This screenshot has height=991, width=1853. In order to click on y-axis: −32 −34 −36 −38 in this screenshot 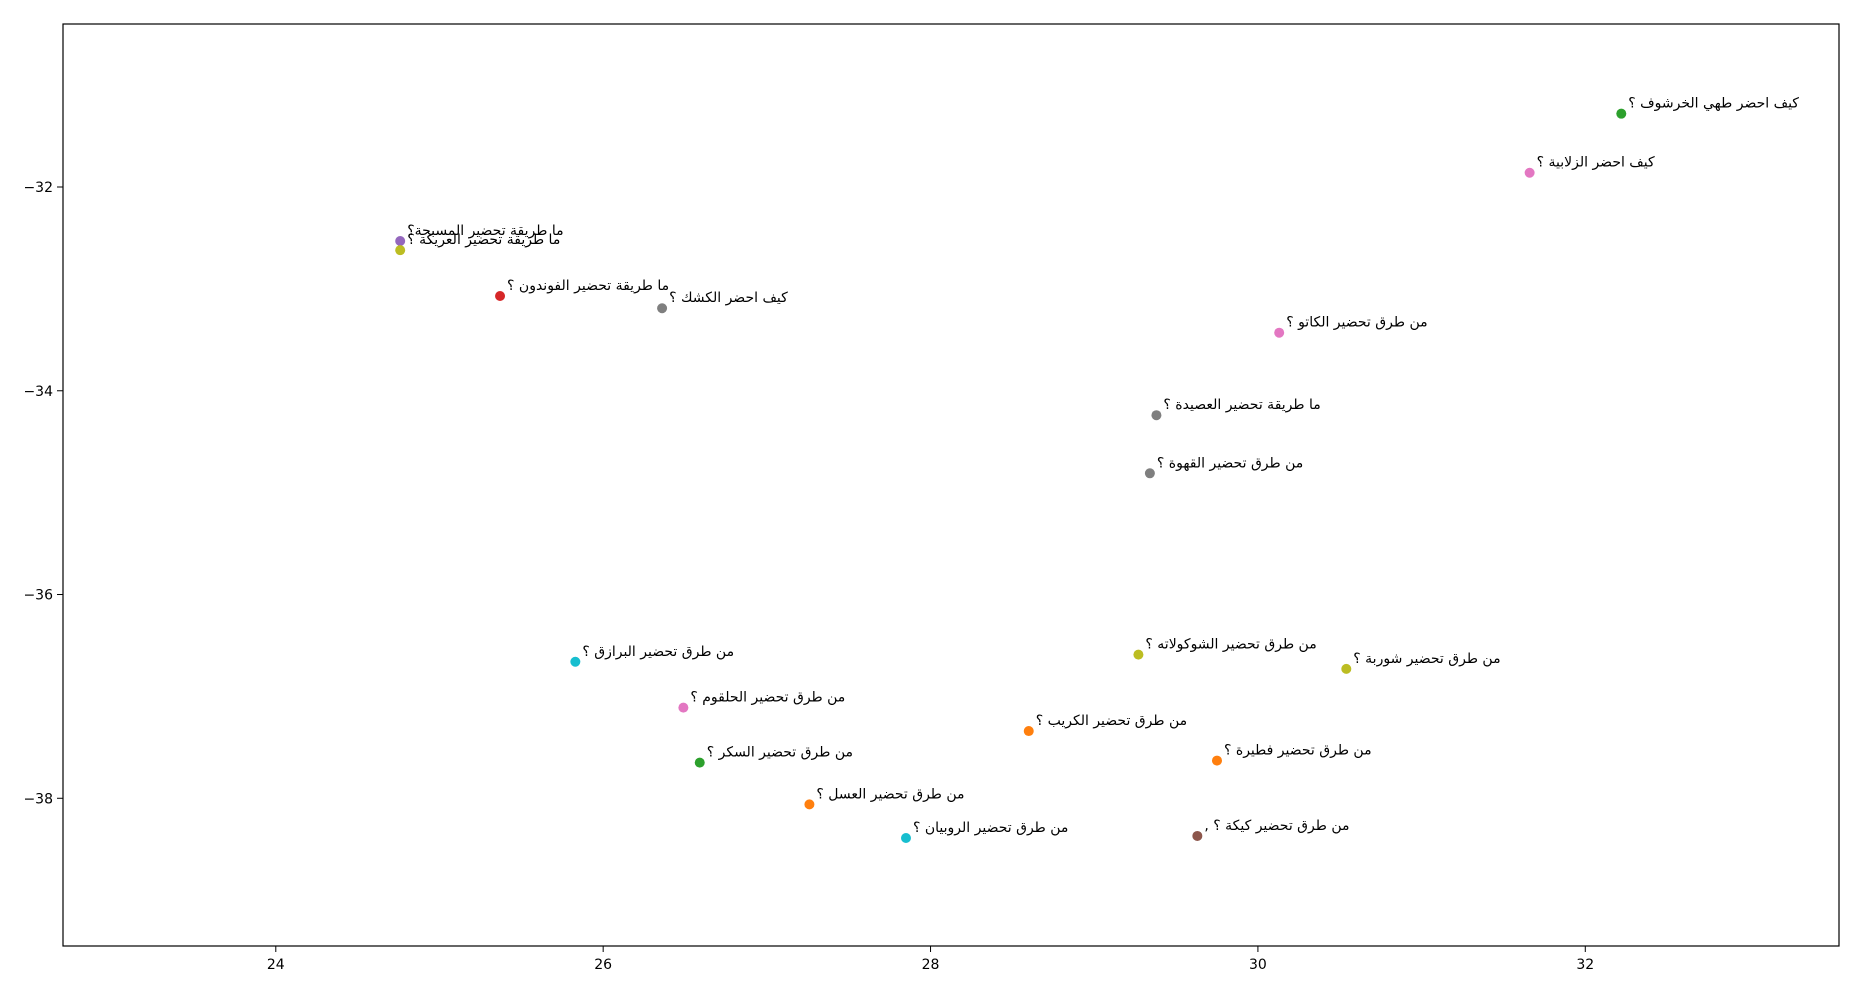, I will do `click(43, 493)`.